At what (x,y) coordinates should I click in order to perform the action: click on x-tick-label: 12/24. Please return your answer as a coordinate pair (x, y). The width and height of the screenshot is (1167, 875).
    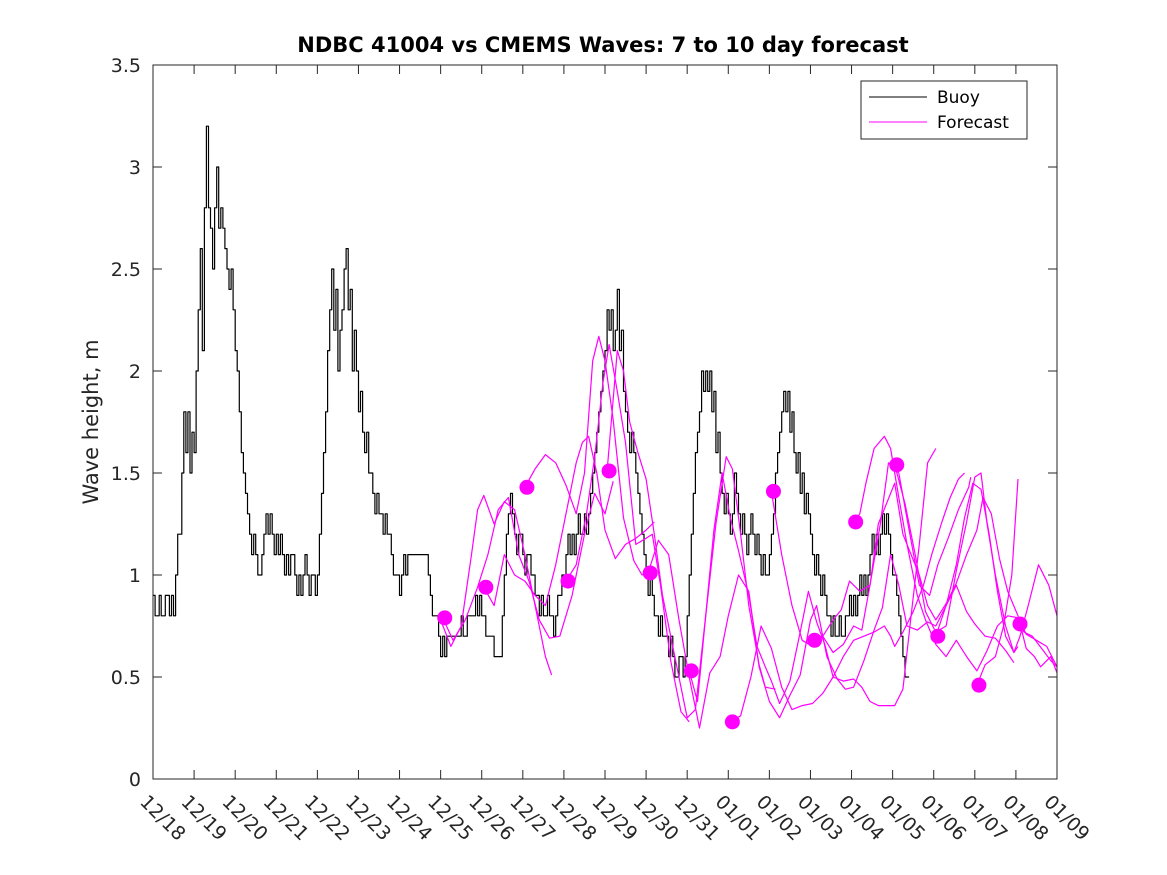
    Looking at the image, I should click on (409, 818).